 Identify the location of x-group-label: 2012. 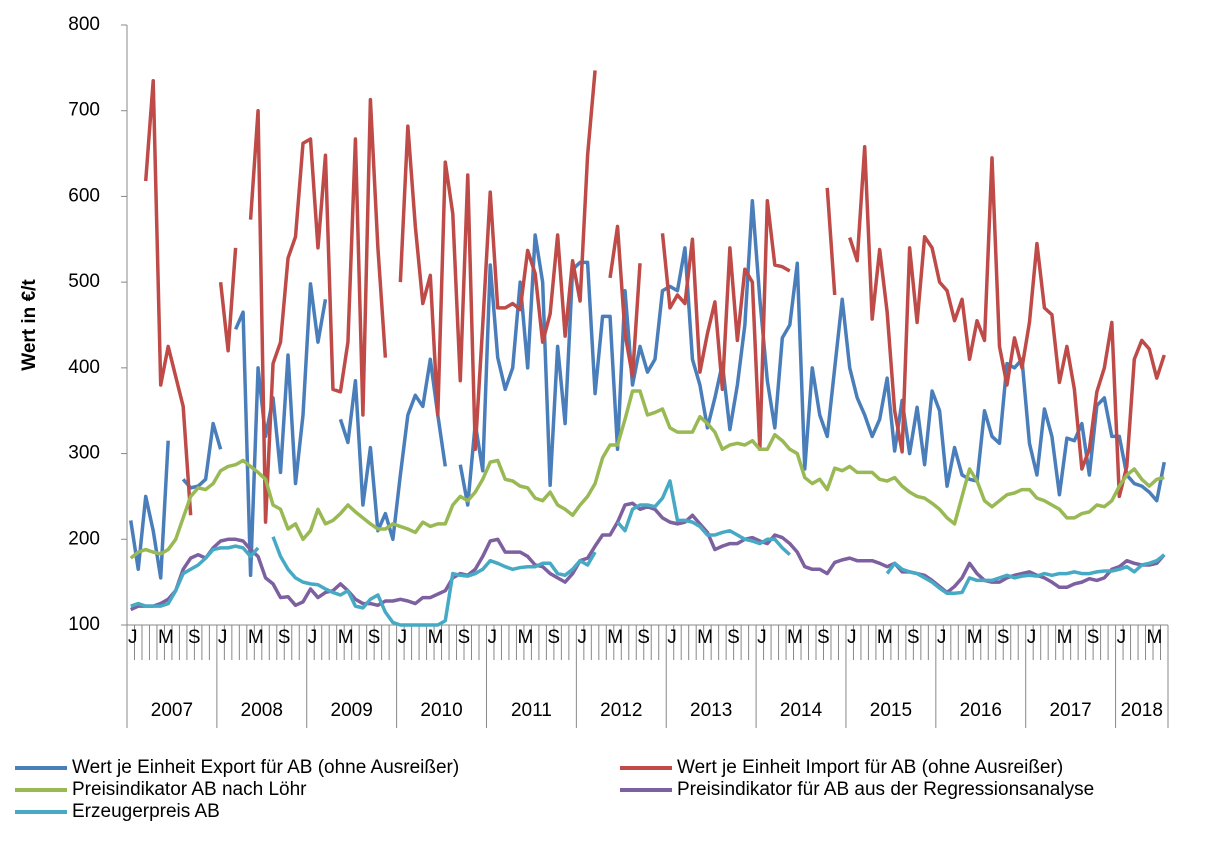
(621, 710).